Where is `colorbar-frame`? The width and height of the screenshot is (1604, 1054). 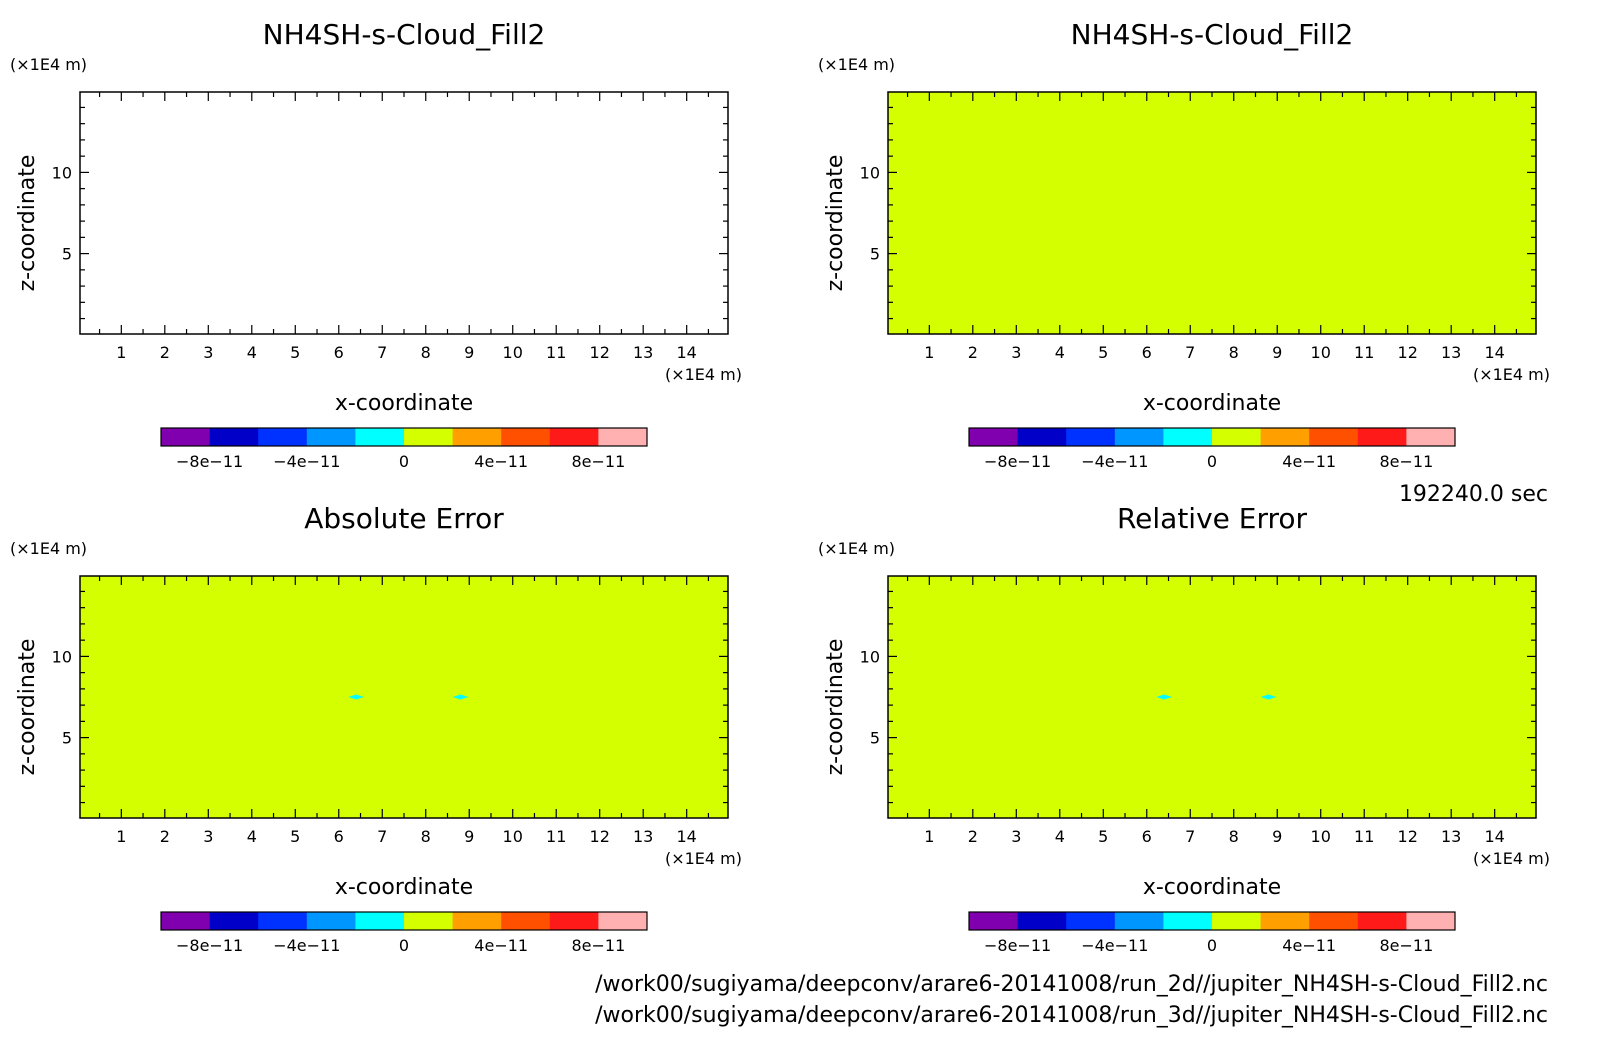
colorbar-frame is located at coordinates (1212, 921).